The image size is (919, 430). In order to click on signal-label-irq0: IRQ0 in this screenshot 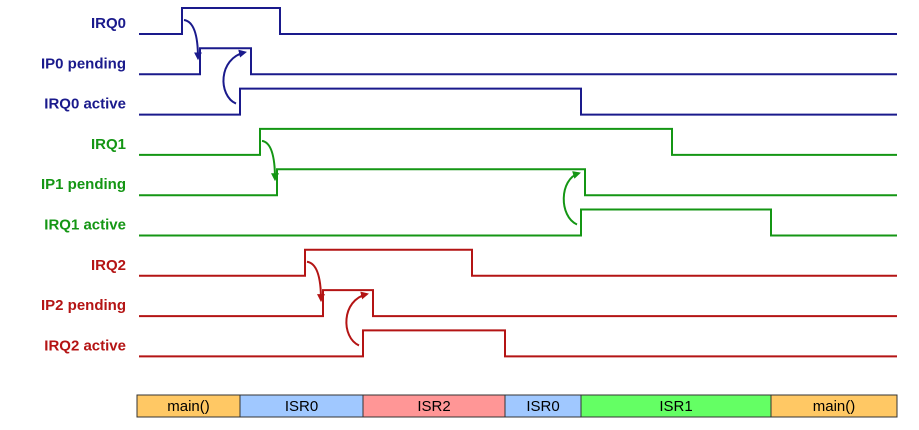, I will do `click(108, 23)`.